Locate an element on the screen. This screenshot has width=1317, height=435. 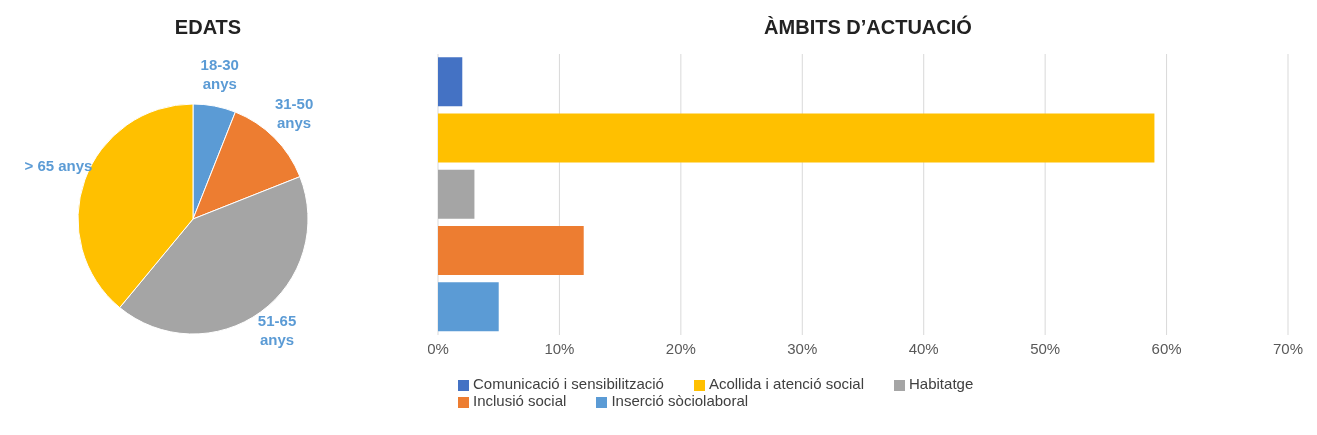
slice-label: 51-65 anys is located at coordinates (277, 329).